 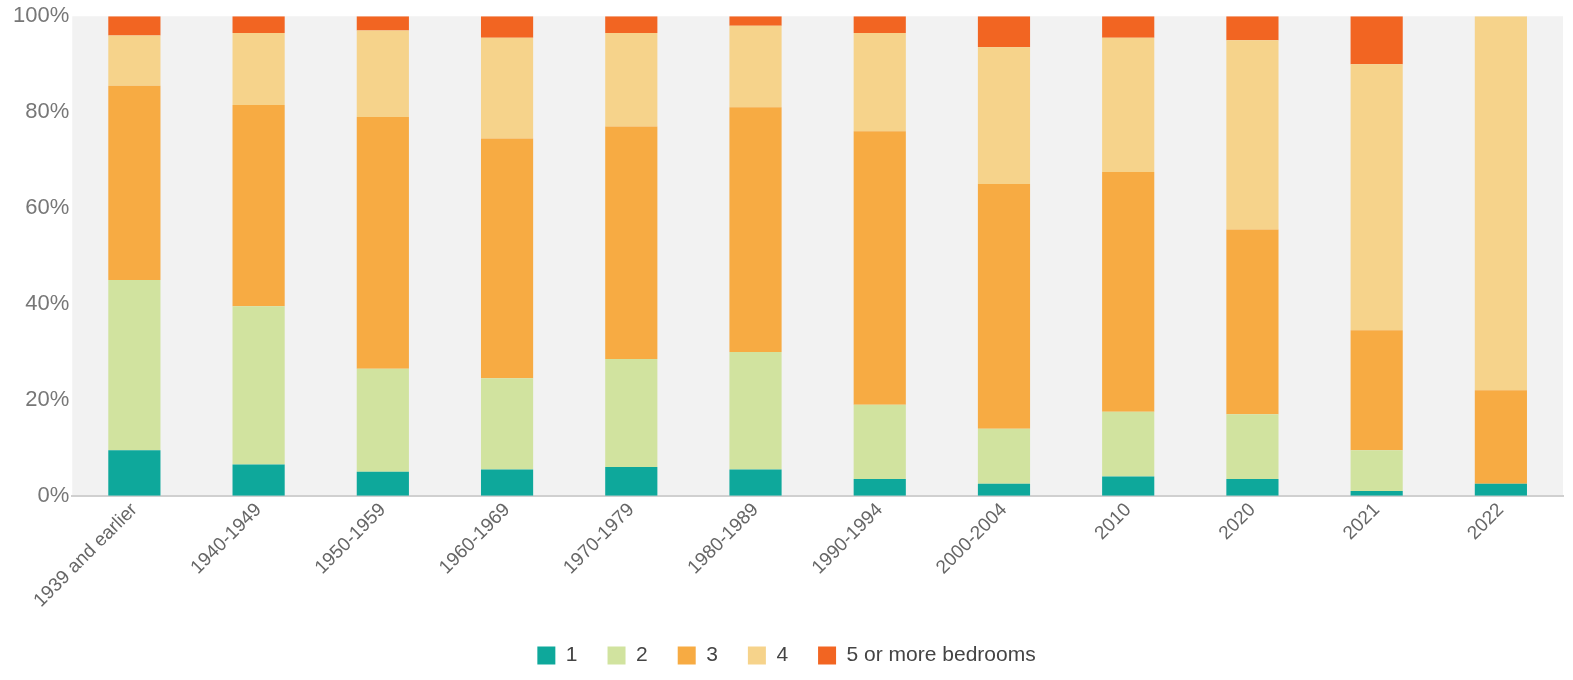 What do you see at coordinates (41, 15) in the screenshot?
I see `y-tick-label: 100%` at bounding box center [41, 15].